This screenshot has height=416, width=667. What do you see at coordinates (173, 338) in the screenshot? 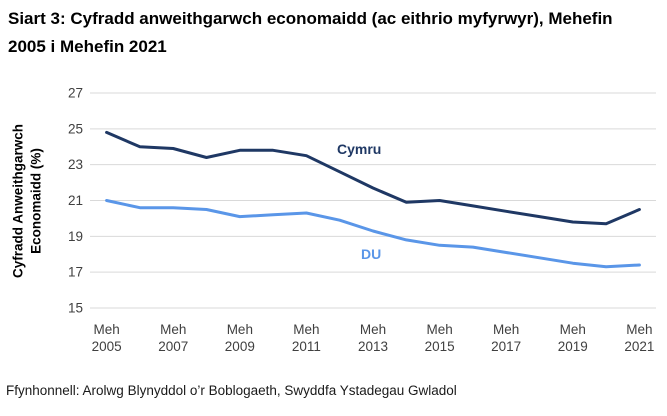
I see `x-tick-label: Meh 2007` at bounding box center [173, 338].